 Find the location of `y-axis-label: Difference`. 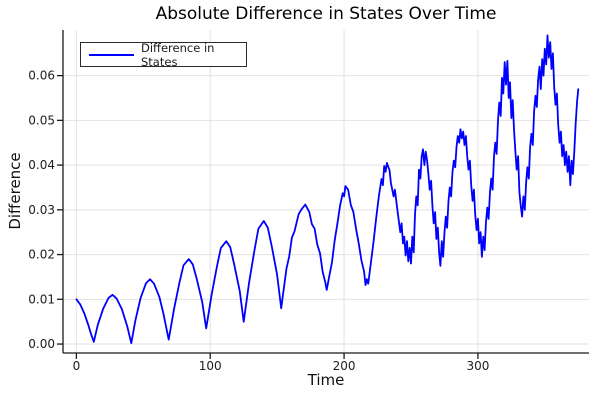

y-axis-label: Difference is located at coordinates (15, 191).